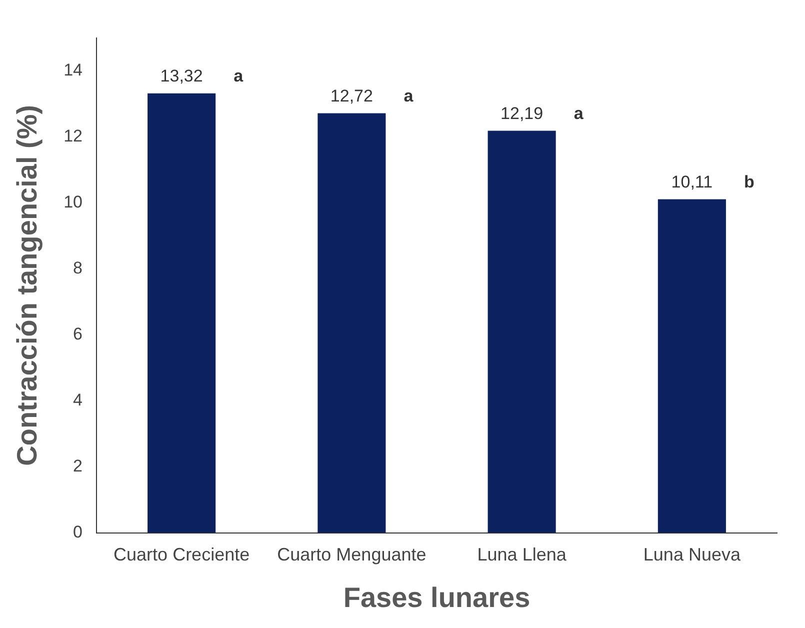  Describe the element at coordinates (692, 182) in the screenshot. I see `data-label: 10,11` at that location.